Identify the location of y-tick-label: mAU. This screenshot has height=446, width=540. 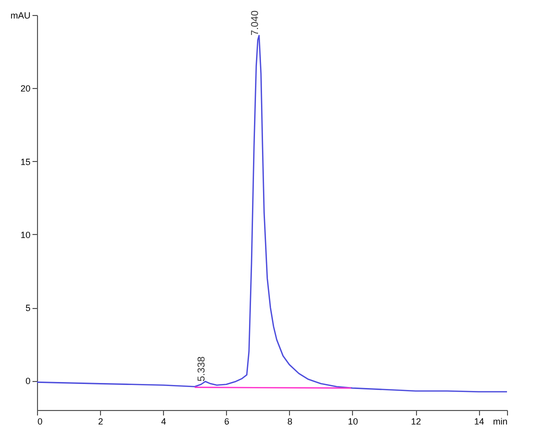
(20, 15).